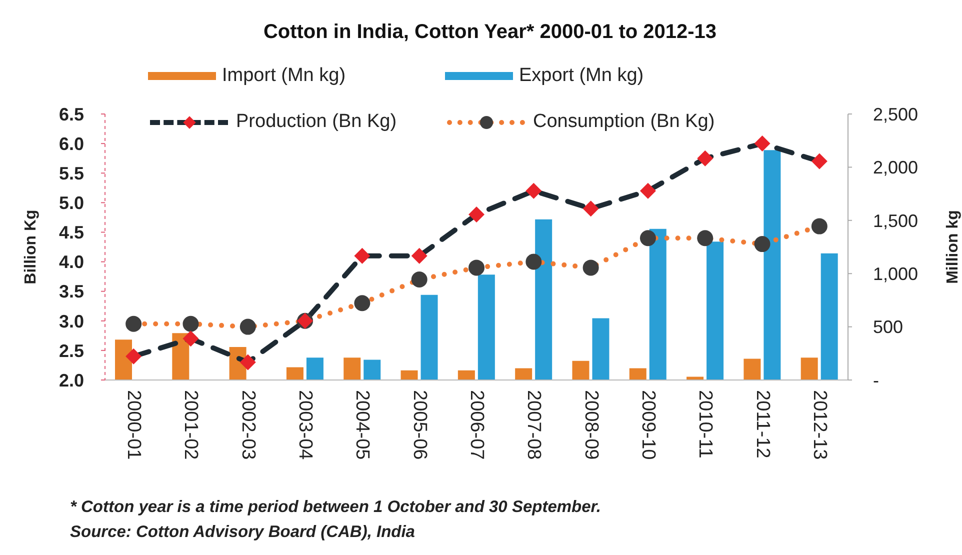  I want to click on text: * Cotton year is a time period between 1 October and 30 September., so click(335, 507).